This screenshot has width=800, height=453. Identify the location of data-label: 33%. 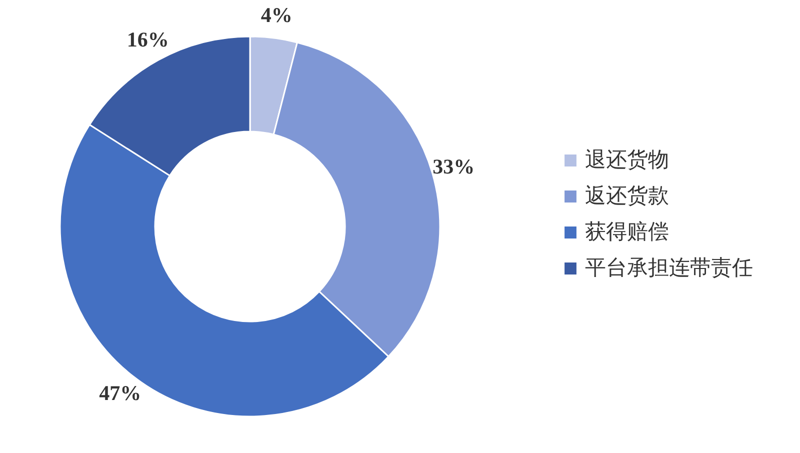
(453, 166).